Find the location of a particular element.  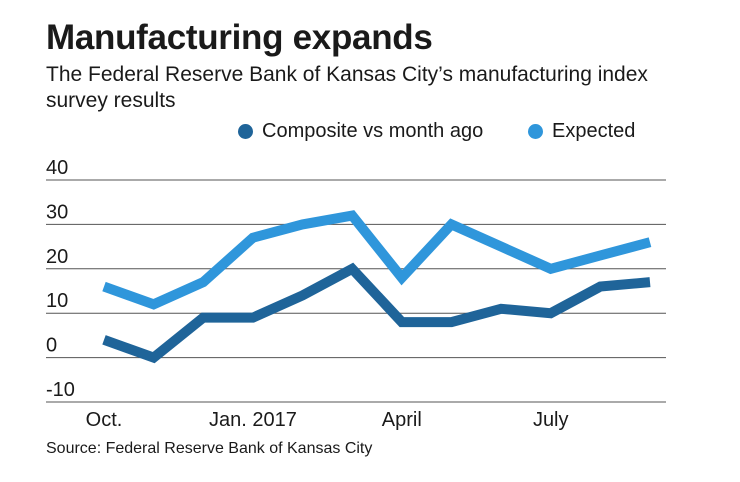

x-tick-label: April is located at coordinates (402, 420).